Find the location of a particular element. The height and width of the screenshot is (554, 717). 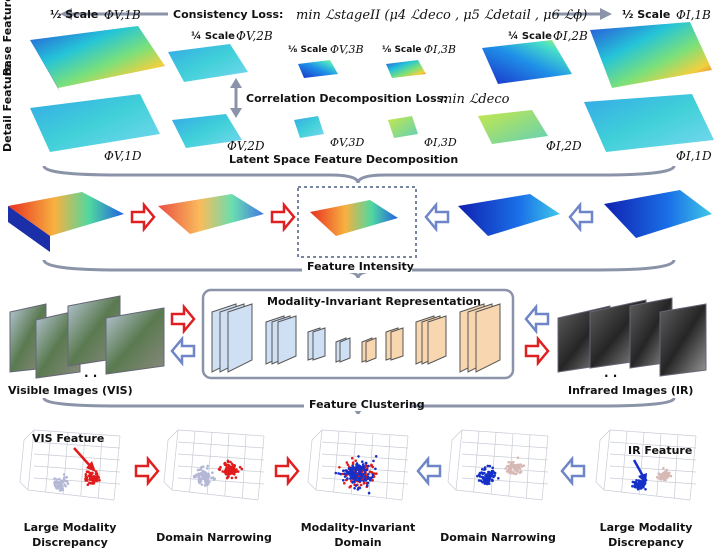

scale-label-v2b: ¼ Scale is located at coordinates (213, 36).